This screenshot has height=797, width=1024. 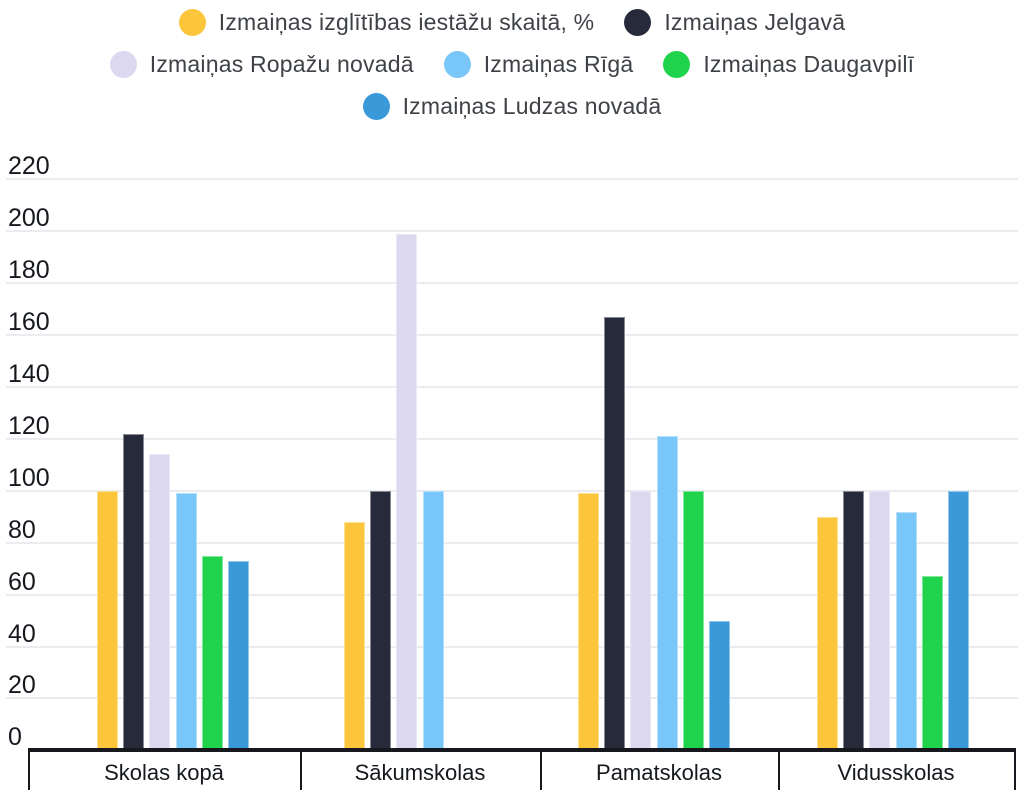 What do you see at coordinates (827, 632) in the screenshot?
I see `bar-1-vidusskolas` at bounding box center [827, 632].